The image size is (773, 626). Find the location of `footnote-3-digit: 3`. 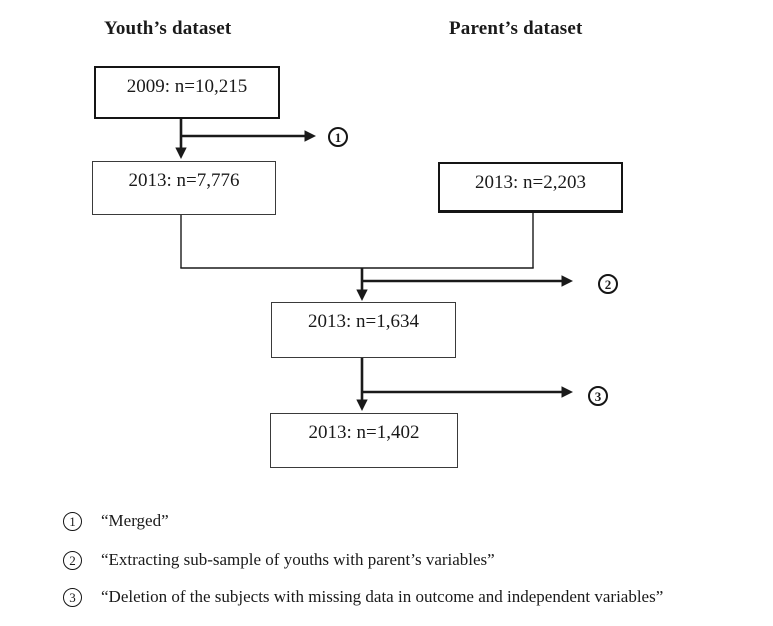

footnote-3-digit: 3 is located at coordinates (72, 597).